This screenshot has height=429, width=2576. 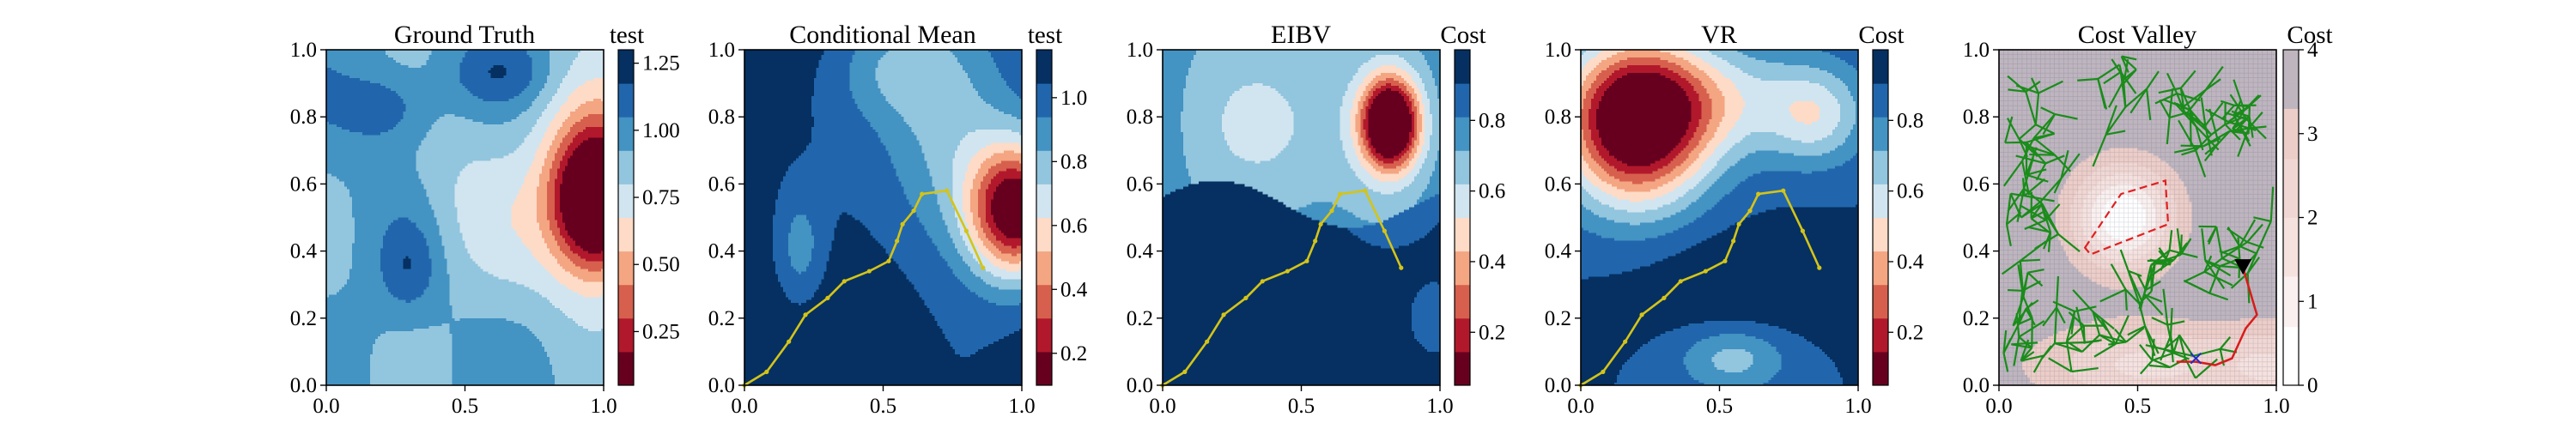 What do you see at coordinates (722, 385) in the screenshot?
I see `y-tick-label: 0.0` at bounding box center [722, 385].